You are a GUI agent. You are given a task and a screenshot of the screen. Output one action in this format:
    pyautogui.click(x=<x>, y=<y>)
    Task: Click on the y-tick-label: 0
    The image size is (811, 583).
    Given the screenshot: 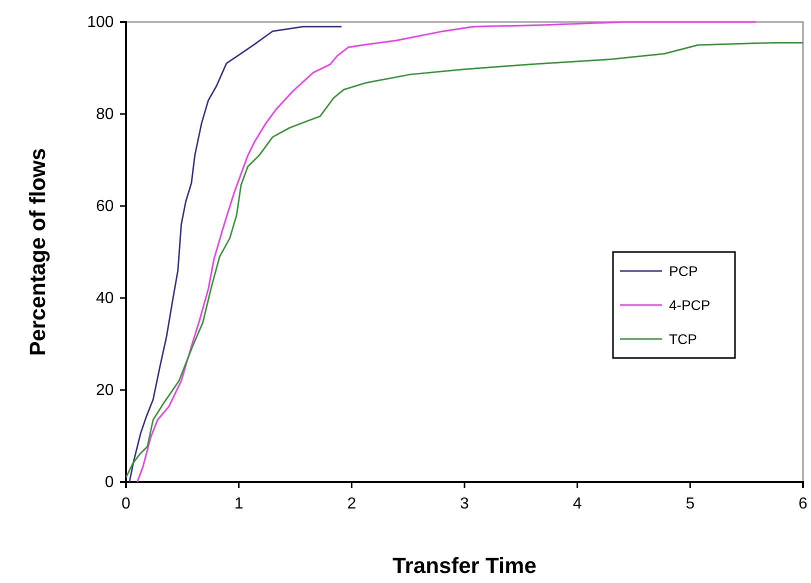 What is the action you would take?
    pyautogui.click(x=109, y=483)
    